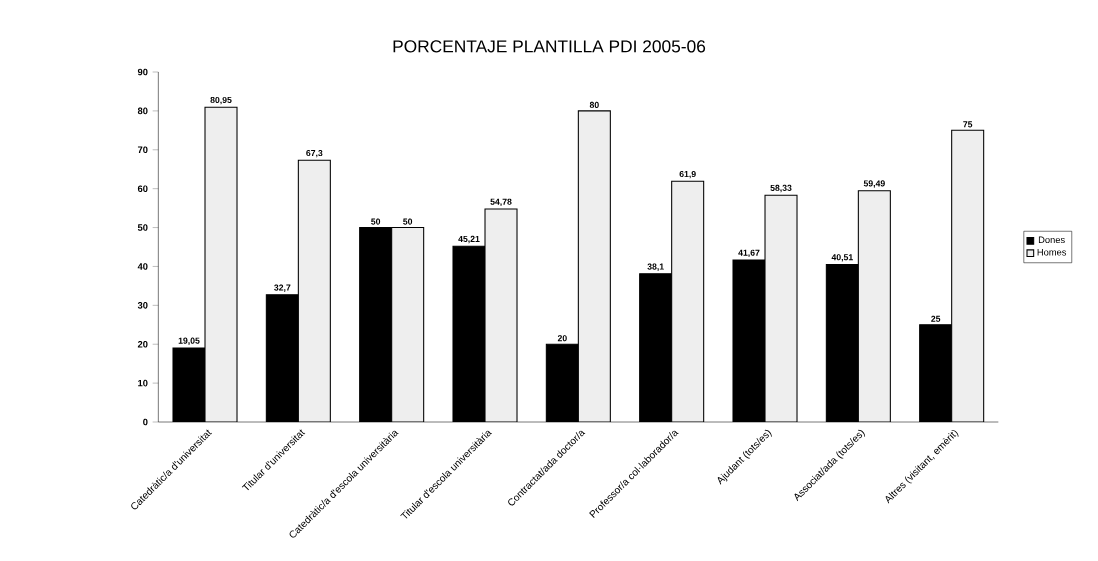  What do you see at coordinates (968, 124) in the screenshot?
I see `data-label: 75` at bounding box center [968, 124].